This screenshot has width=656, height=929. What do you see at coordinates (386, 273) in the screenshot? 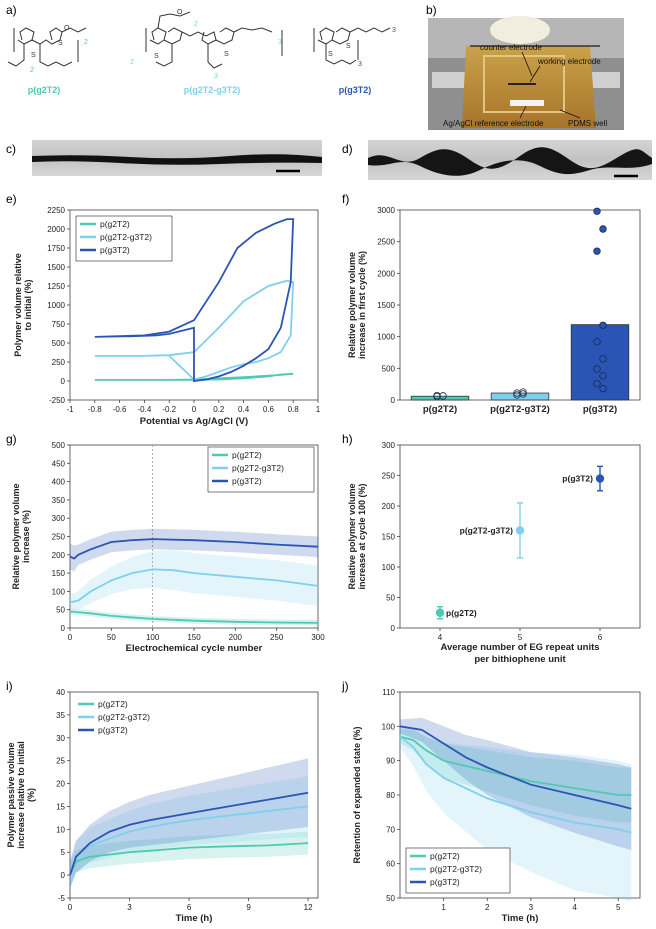
I see `y-tick-label: 2000` at bounding box center [386, 273].